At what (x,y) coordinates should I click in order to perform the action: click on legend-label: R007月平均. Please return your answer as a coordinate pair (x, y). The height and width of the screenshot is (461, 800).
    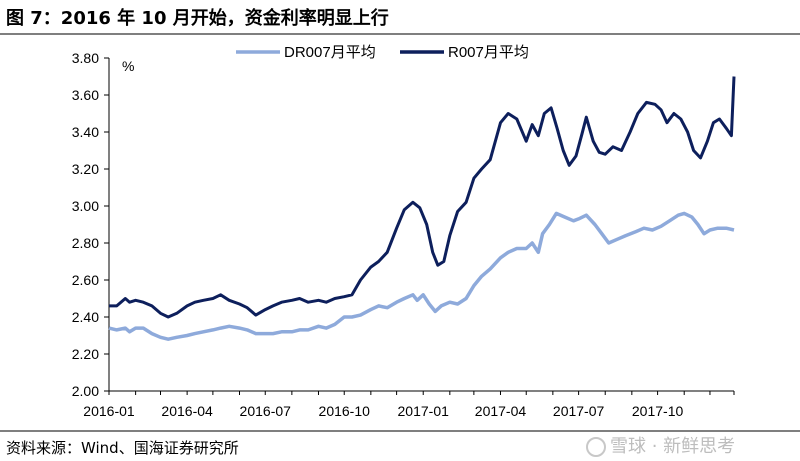
    Looking at the image, I should click on (488, 52).